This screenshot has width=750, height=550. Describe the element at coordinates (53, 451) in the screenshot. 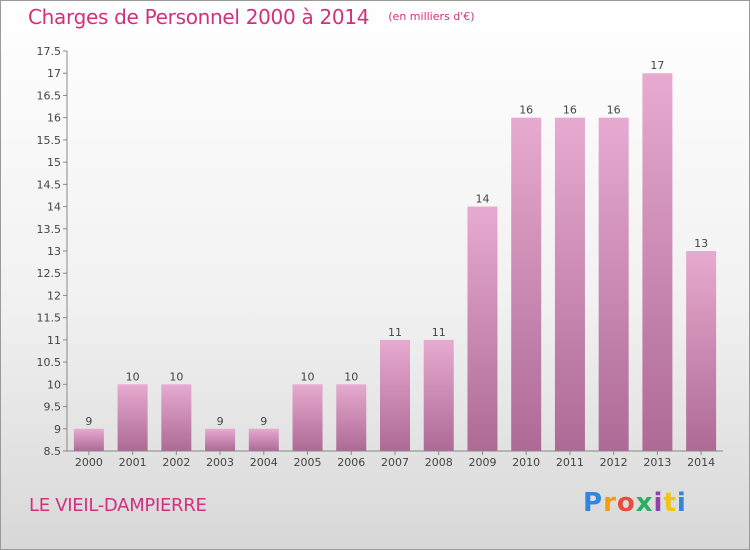

I see `y-tick-label: 8.5` at that location.